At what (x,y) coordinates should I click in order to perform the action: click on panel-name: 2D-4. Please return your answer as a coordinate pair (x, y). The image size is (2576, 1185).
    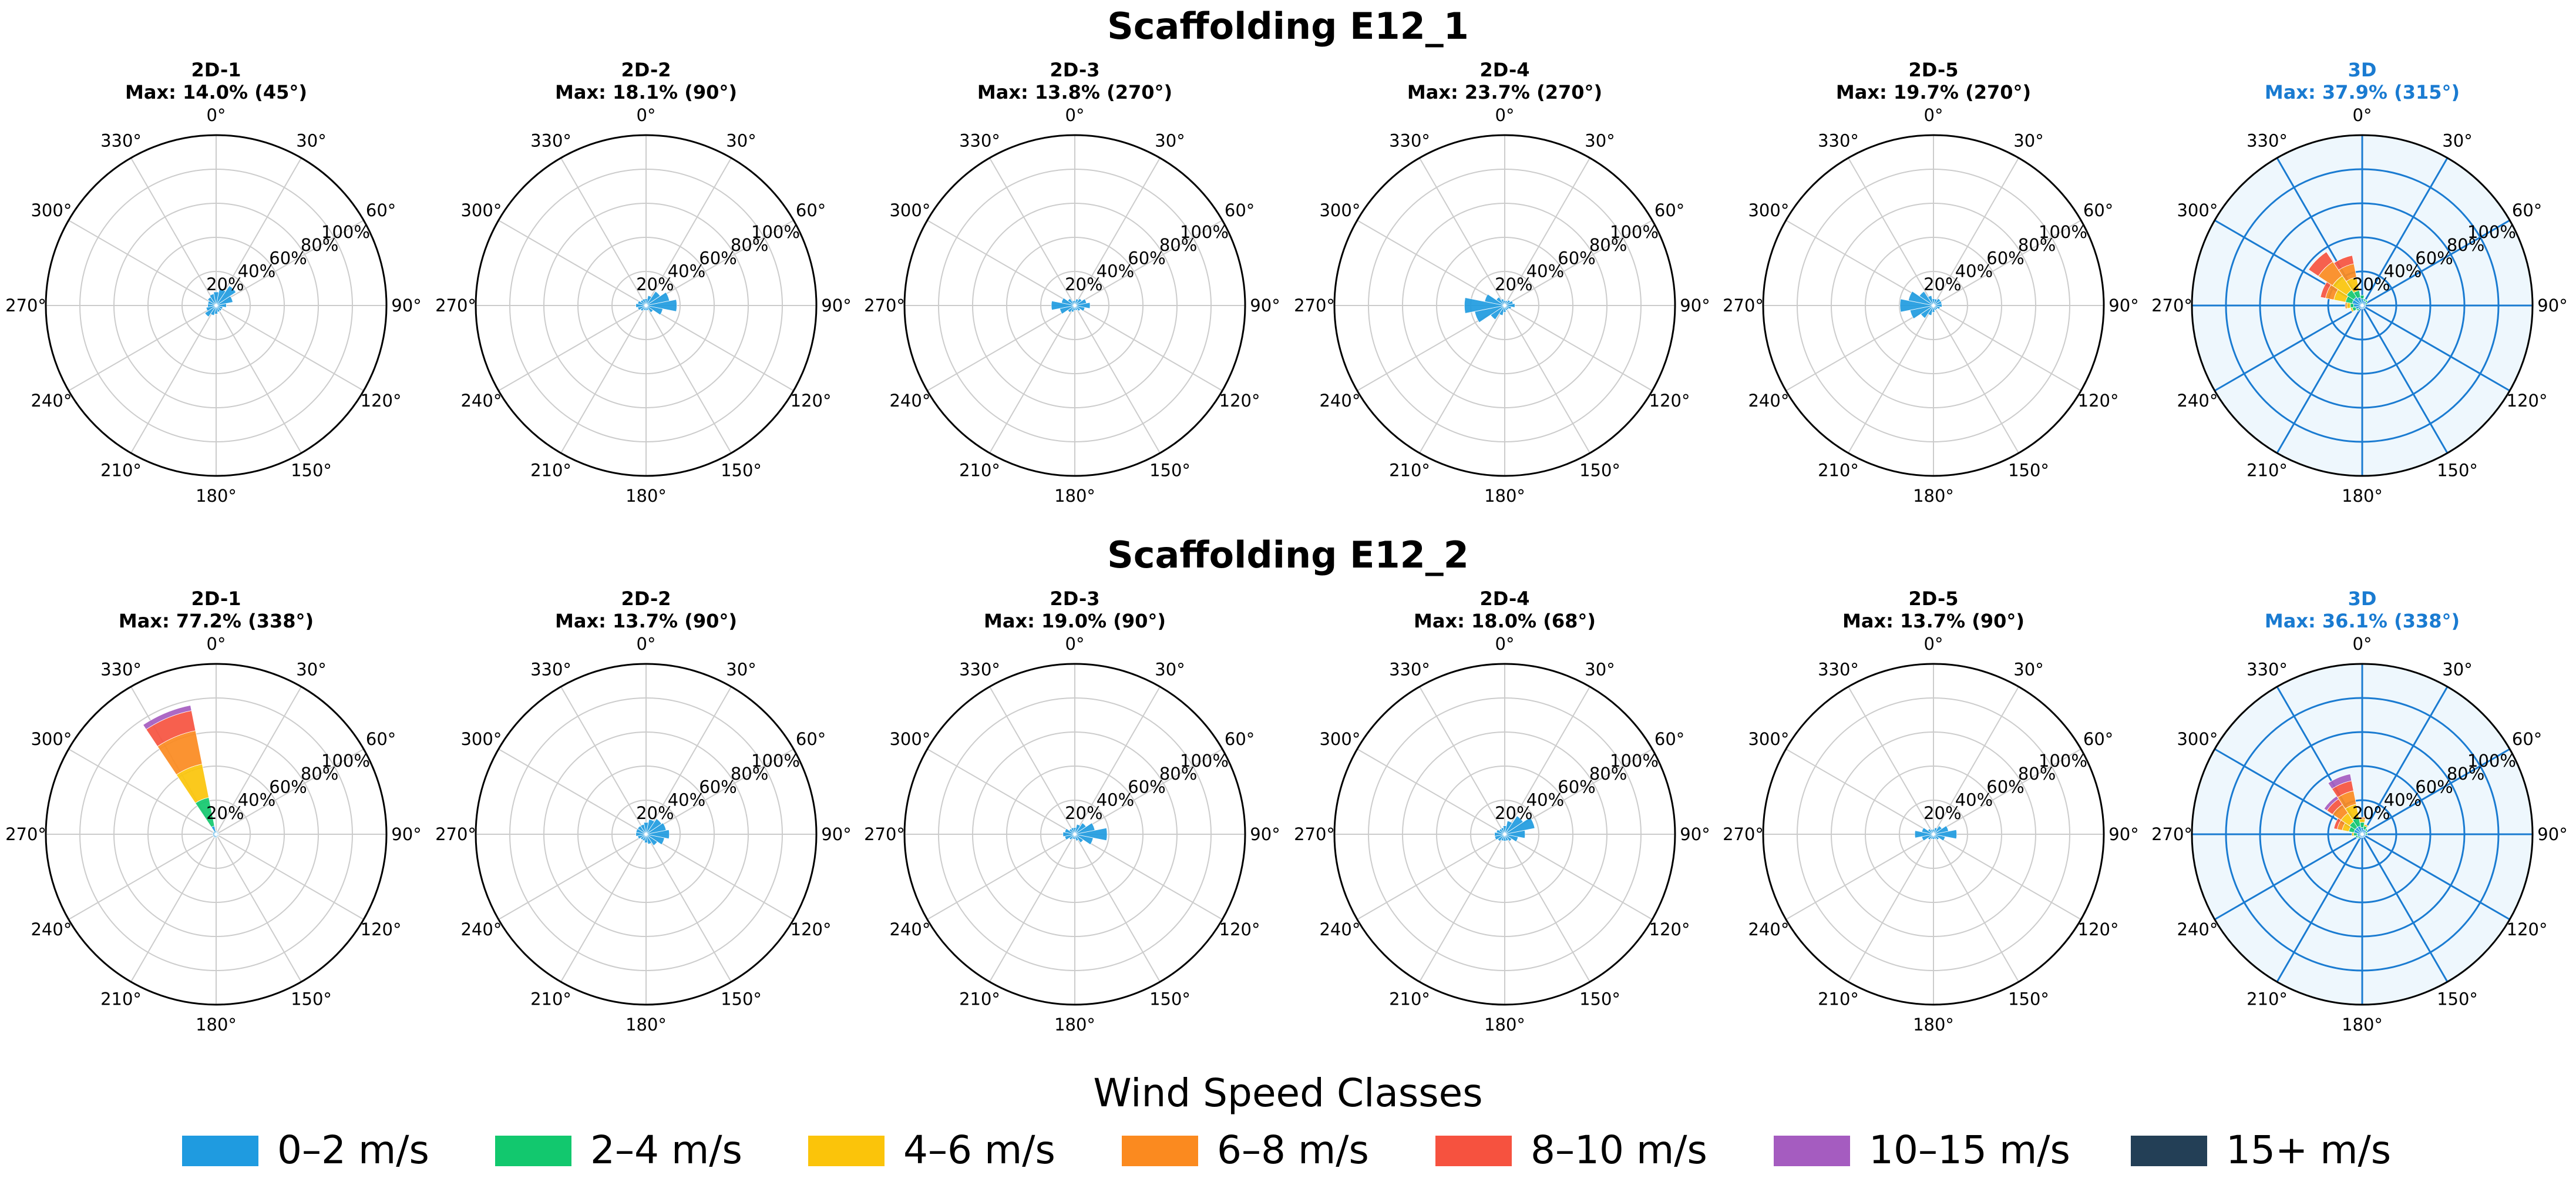
    Looking at the image, I should click on (1504, 70).